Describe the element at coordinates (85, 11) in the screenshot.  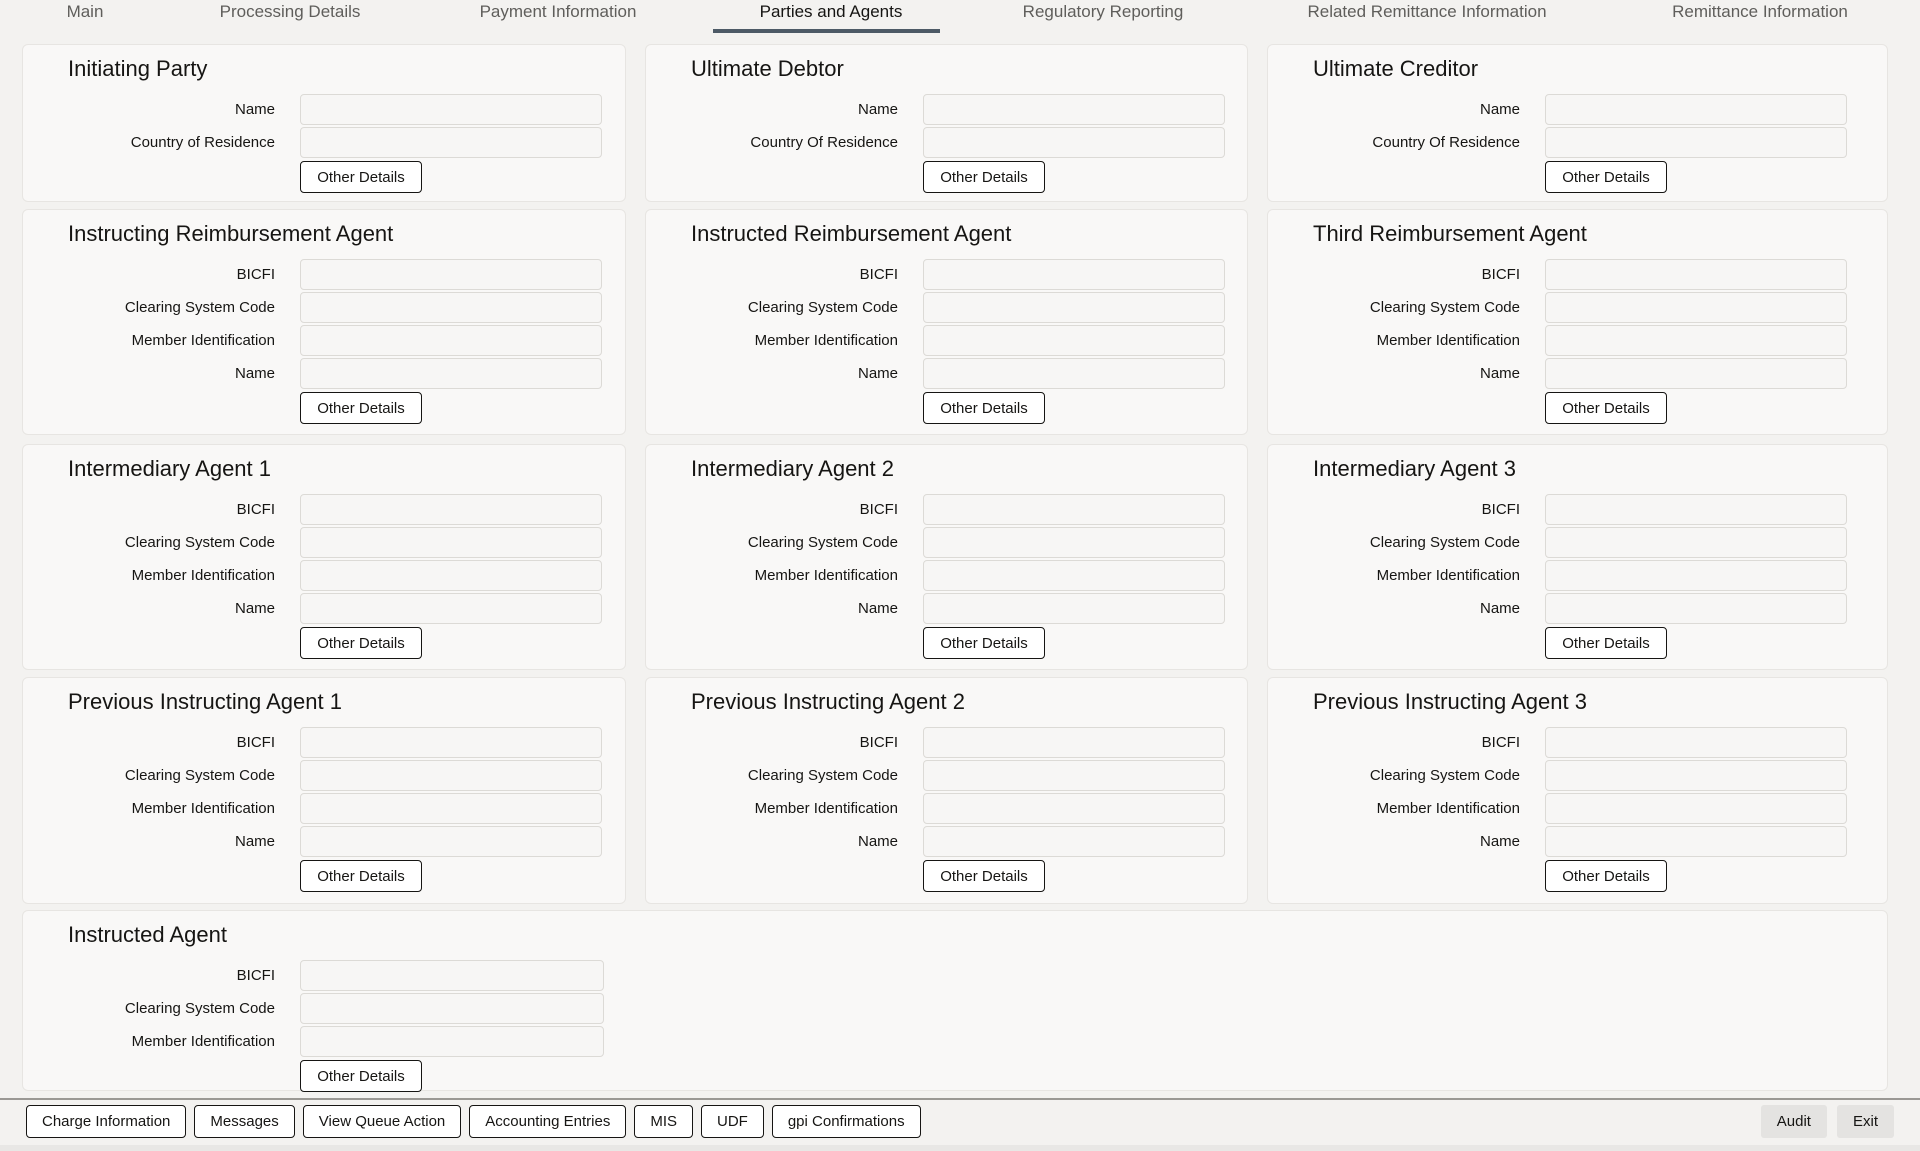
I see `tab-main: Main` at that location.